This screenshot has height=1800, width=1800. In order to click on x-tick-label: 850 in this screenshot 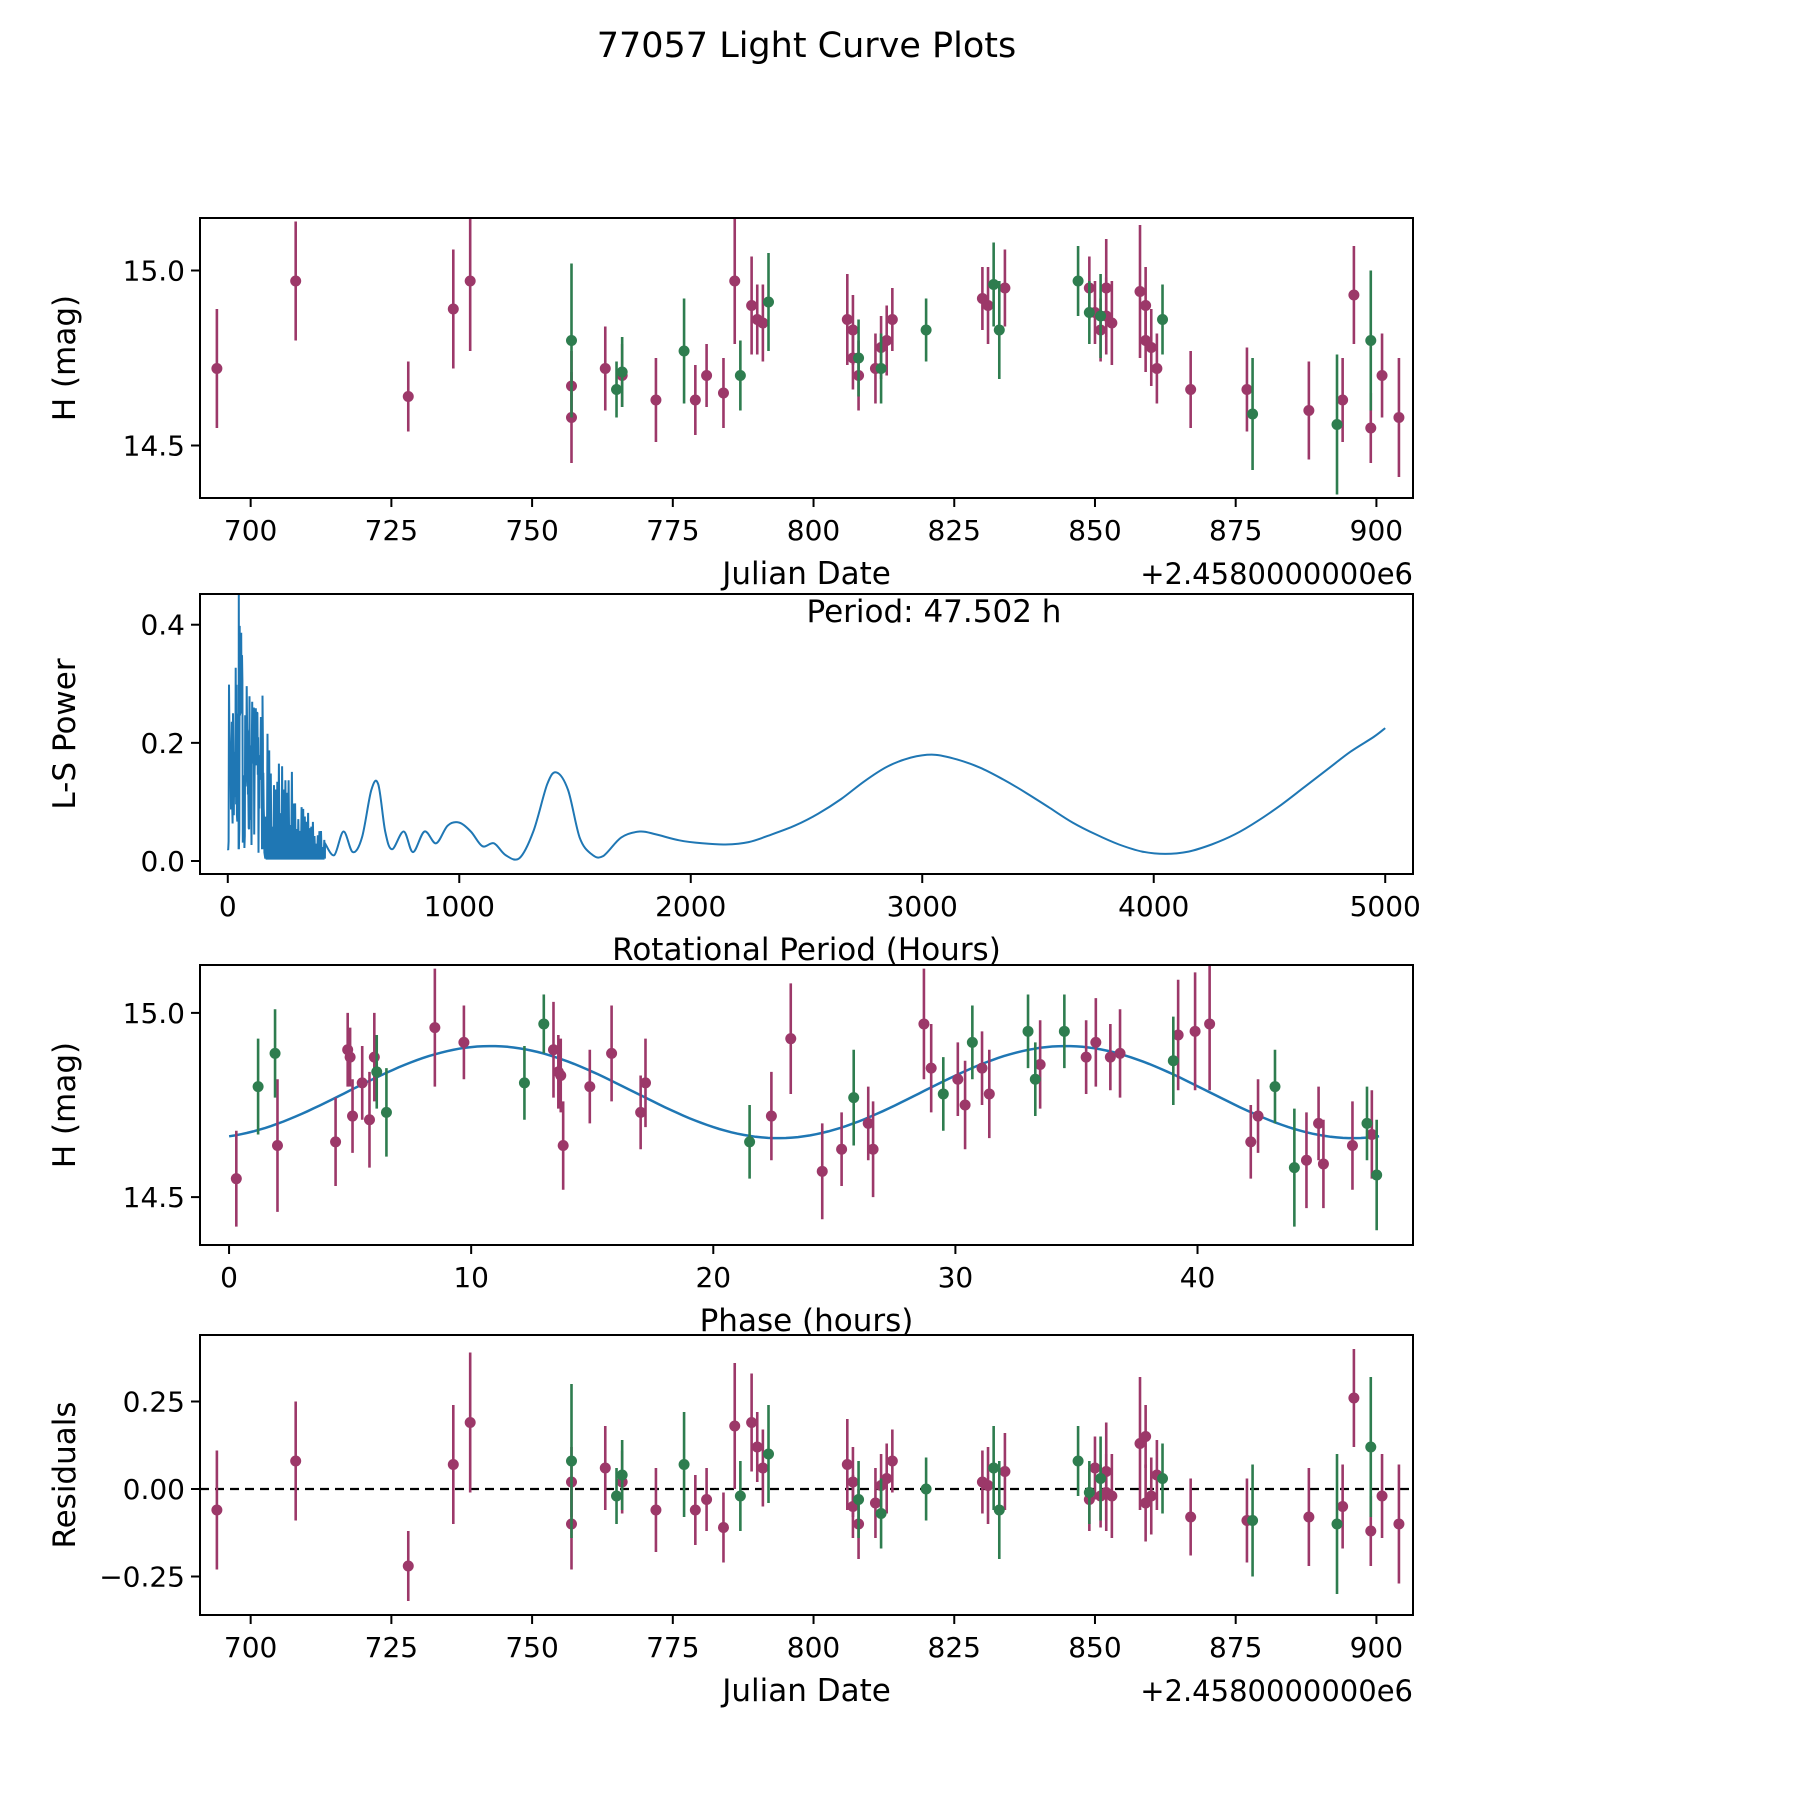, I will do `click(1094, 1647)`.